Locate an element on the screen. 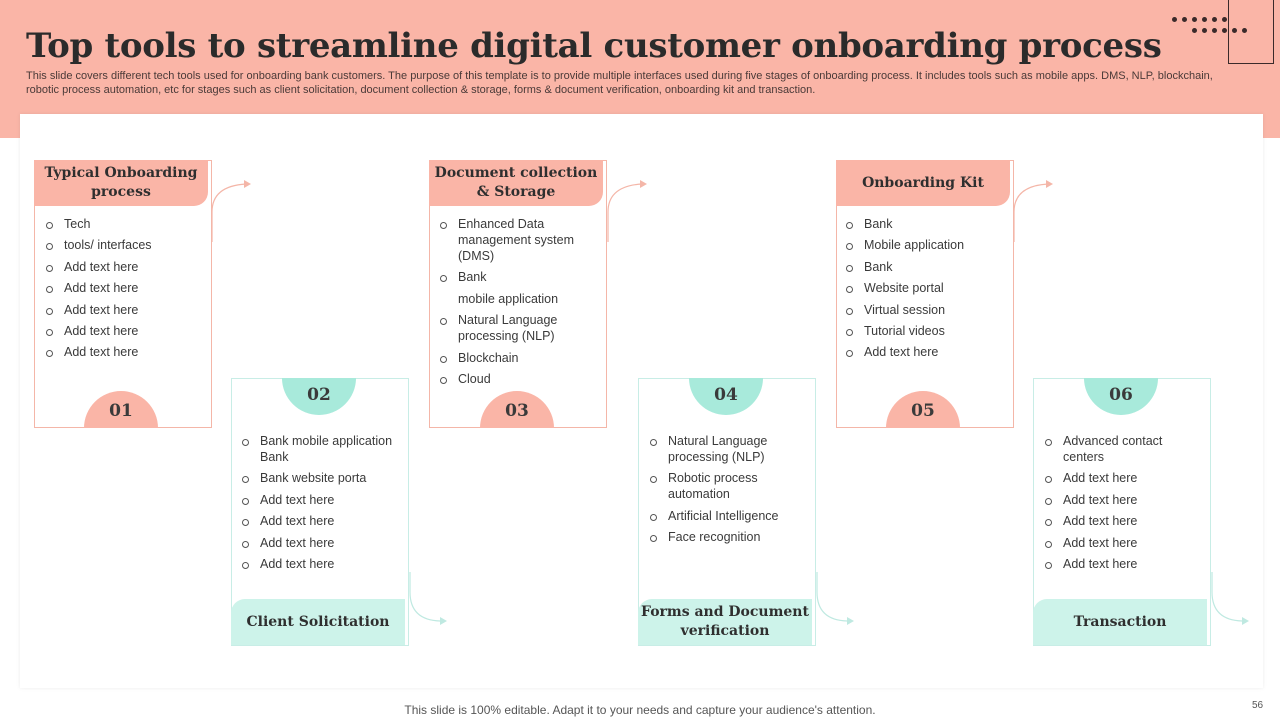 The width and height of the screenshot is (1280, 720). stage-label-04: Forms and Document verification is located at coordinates (725, 622).